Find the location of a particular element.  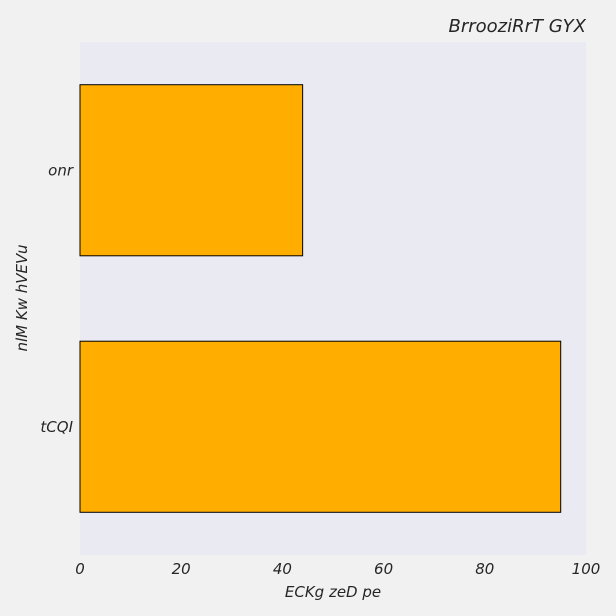

x-tick-label: 20 is located at coordinates (181, 569).